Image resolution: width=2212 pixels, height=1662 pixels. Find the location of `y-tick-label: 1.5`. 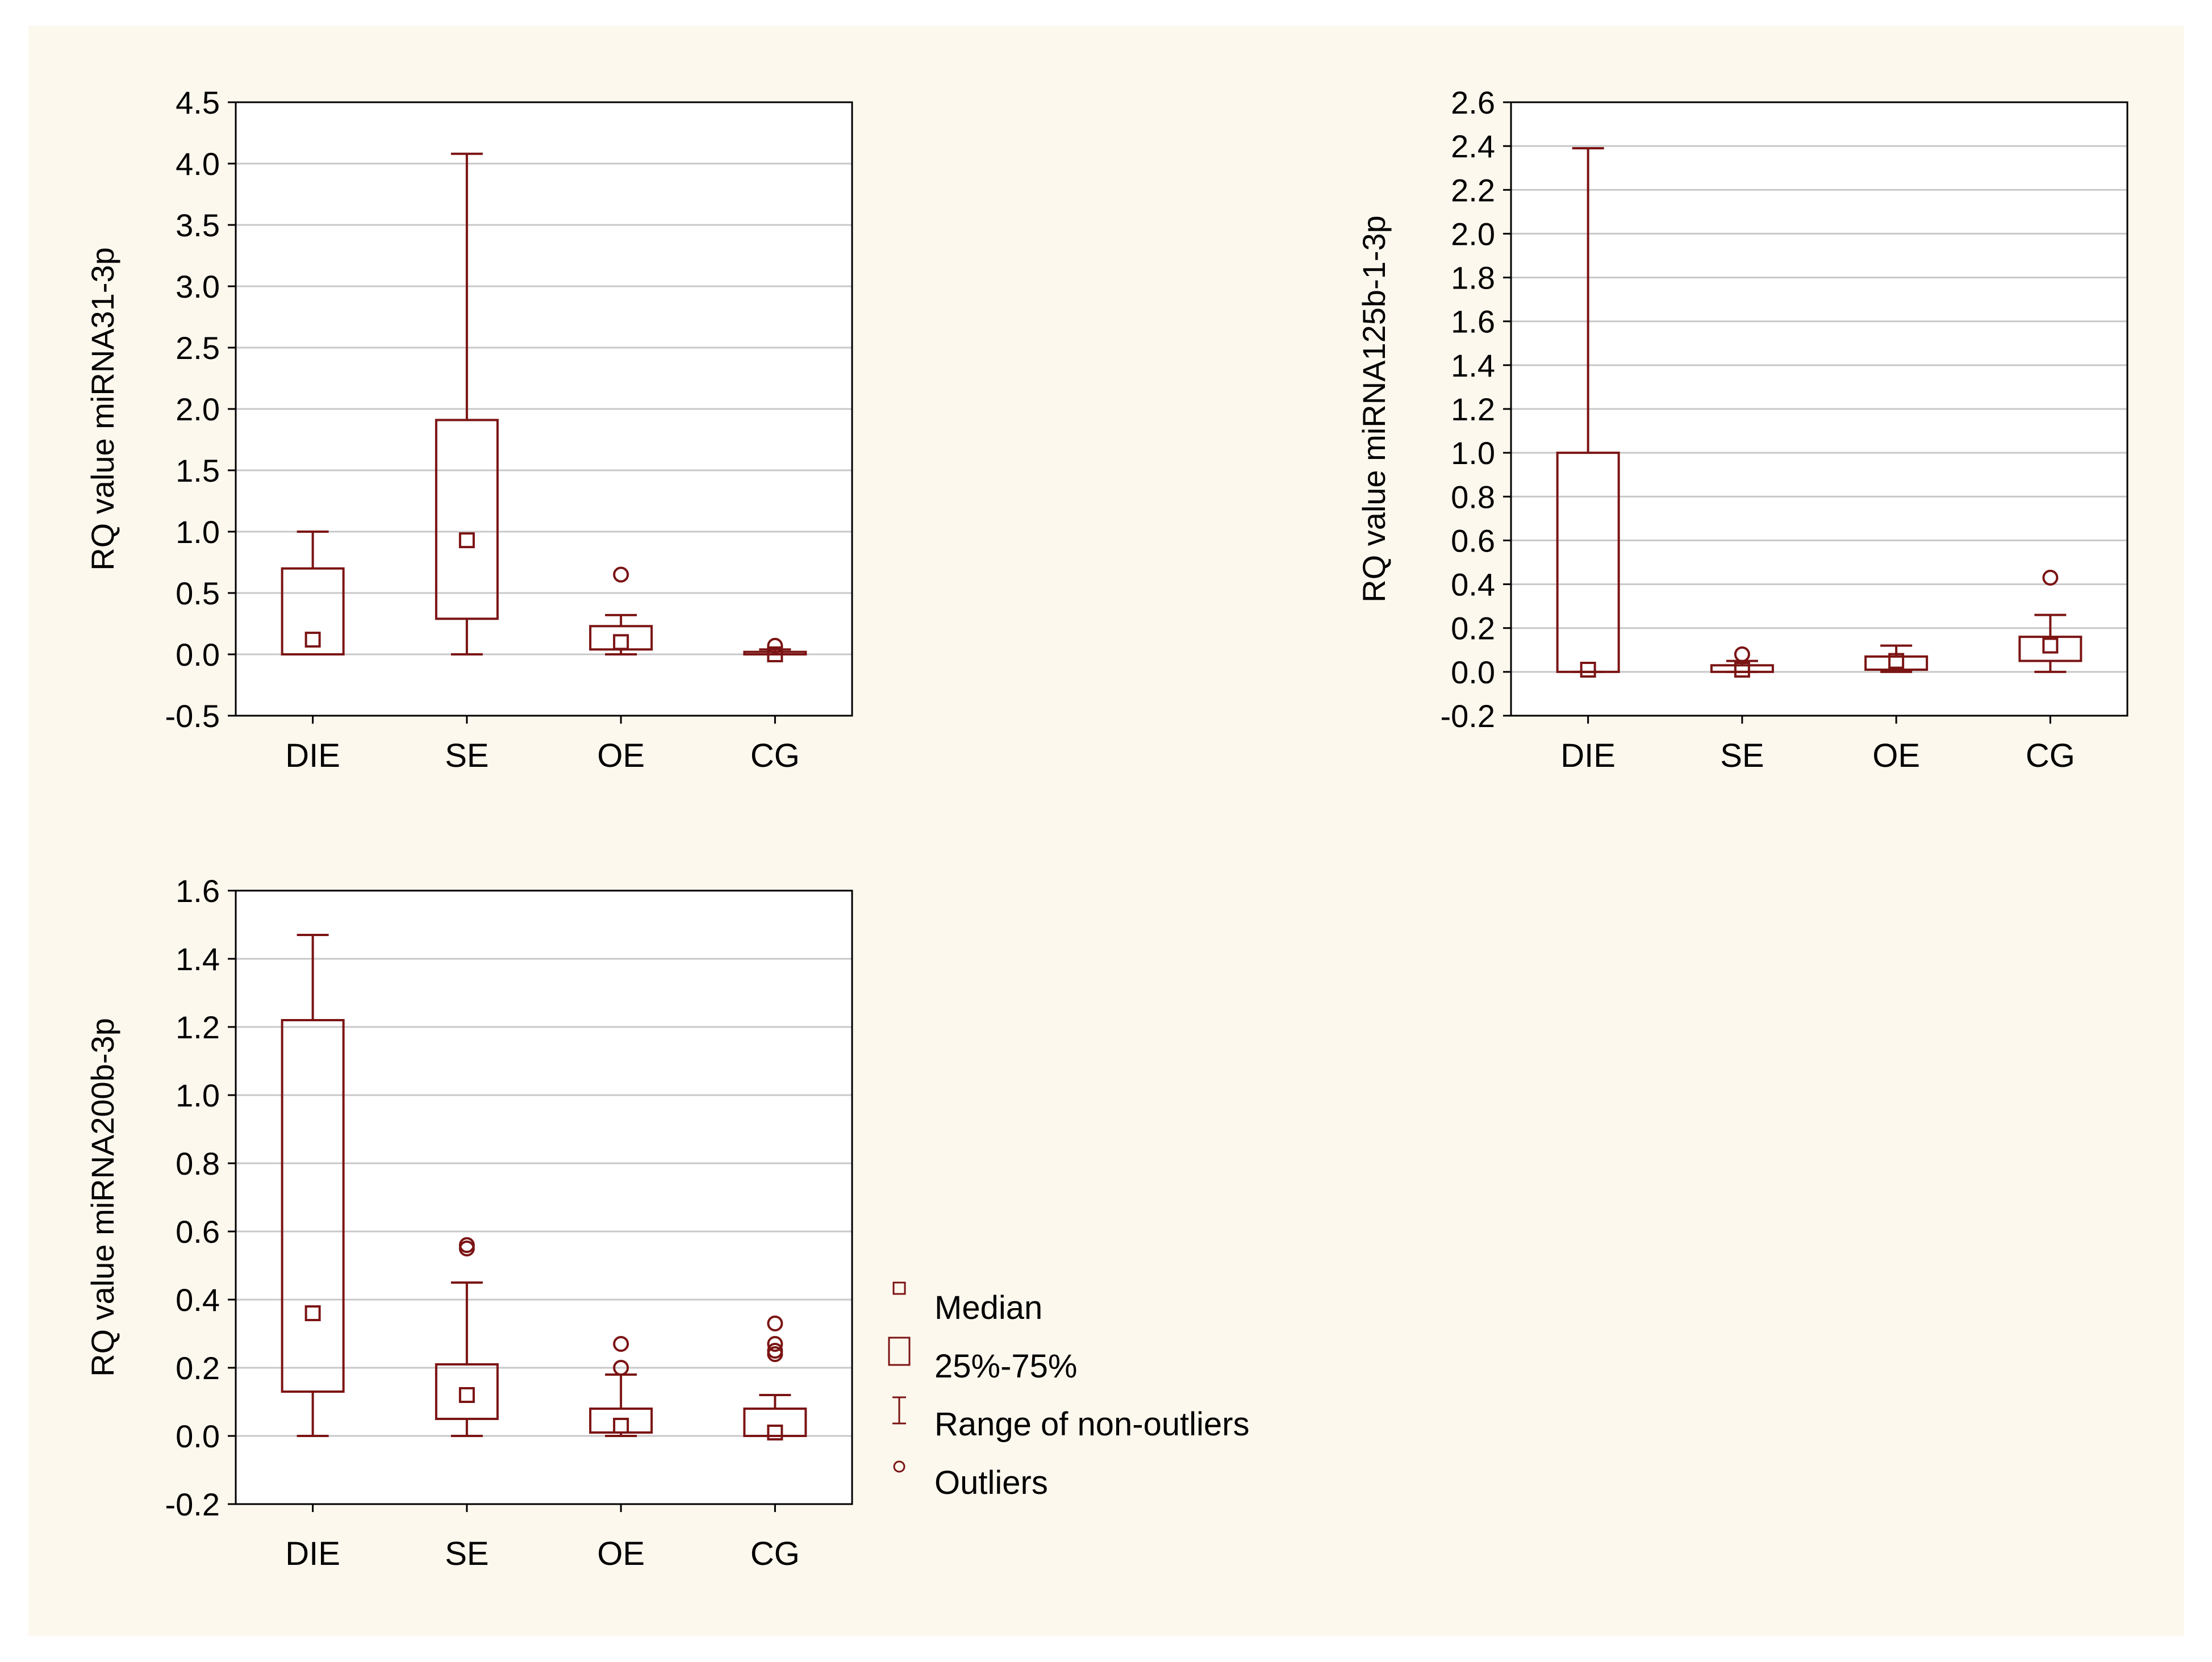

y-tick-label: 1.5 is located at coordinates (198, 471).